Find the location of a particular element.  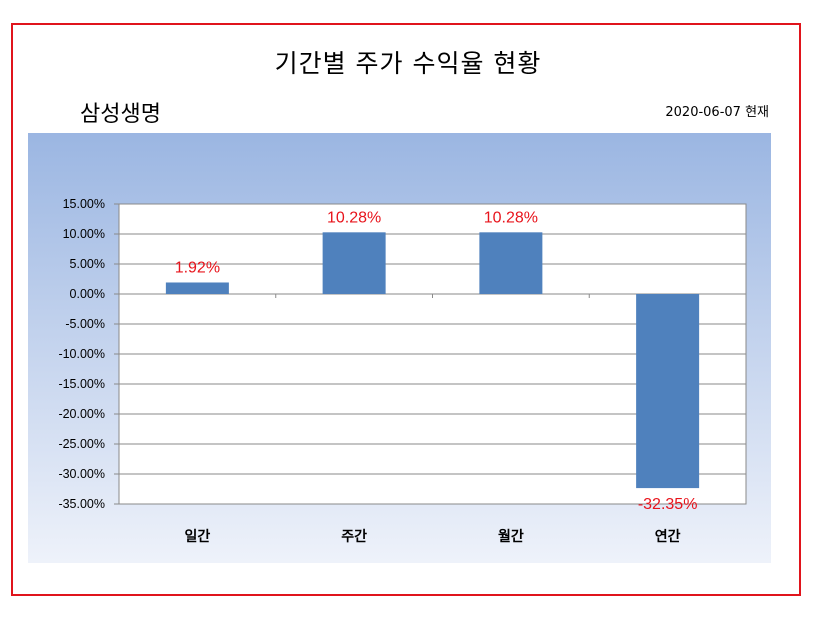

data-label: -32.35% is located at coordinates (668, 504).